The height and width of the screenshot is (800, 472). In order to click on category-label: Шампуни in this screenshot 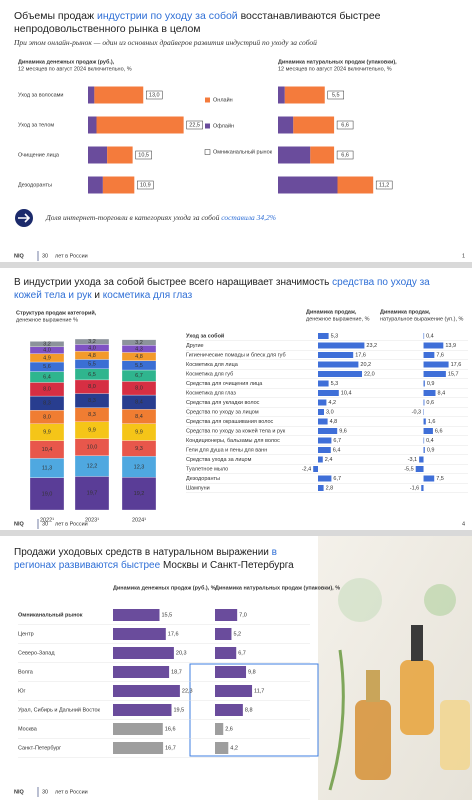, I will do `click(198, 488)`.